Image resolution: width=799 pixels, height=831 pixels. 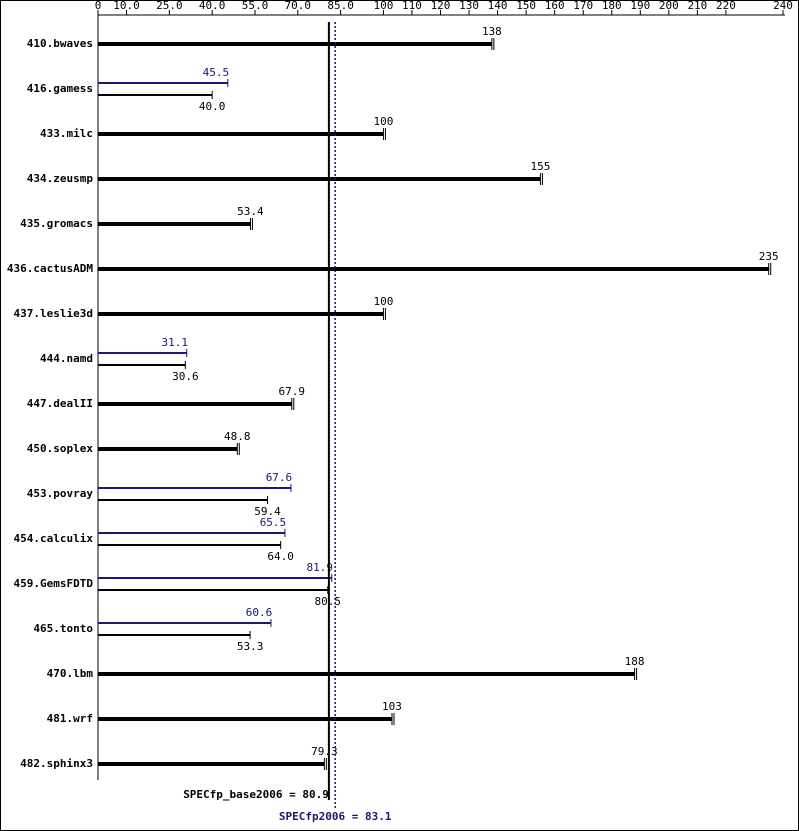 I want to click on value-label: 53.3, so click(x=250, y=646).